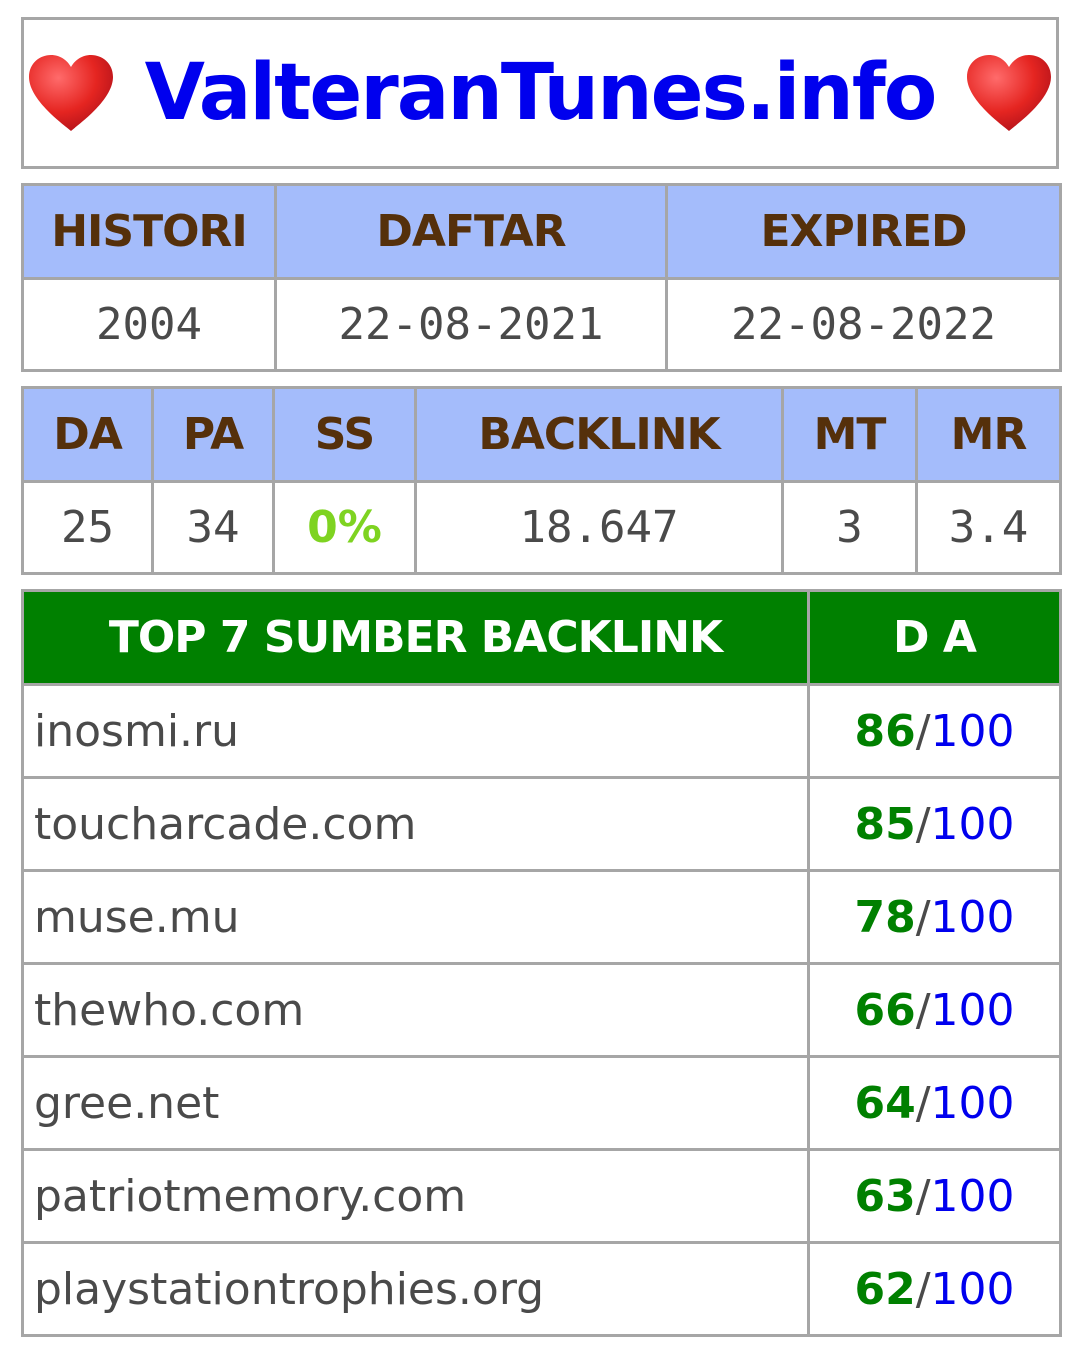  Describe the element at coordinates (149, 324) in the screenshot. I see `value-histori: 2004` at that location.